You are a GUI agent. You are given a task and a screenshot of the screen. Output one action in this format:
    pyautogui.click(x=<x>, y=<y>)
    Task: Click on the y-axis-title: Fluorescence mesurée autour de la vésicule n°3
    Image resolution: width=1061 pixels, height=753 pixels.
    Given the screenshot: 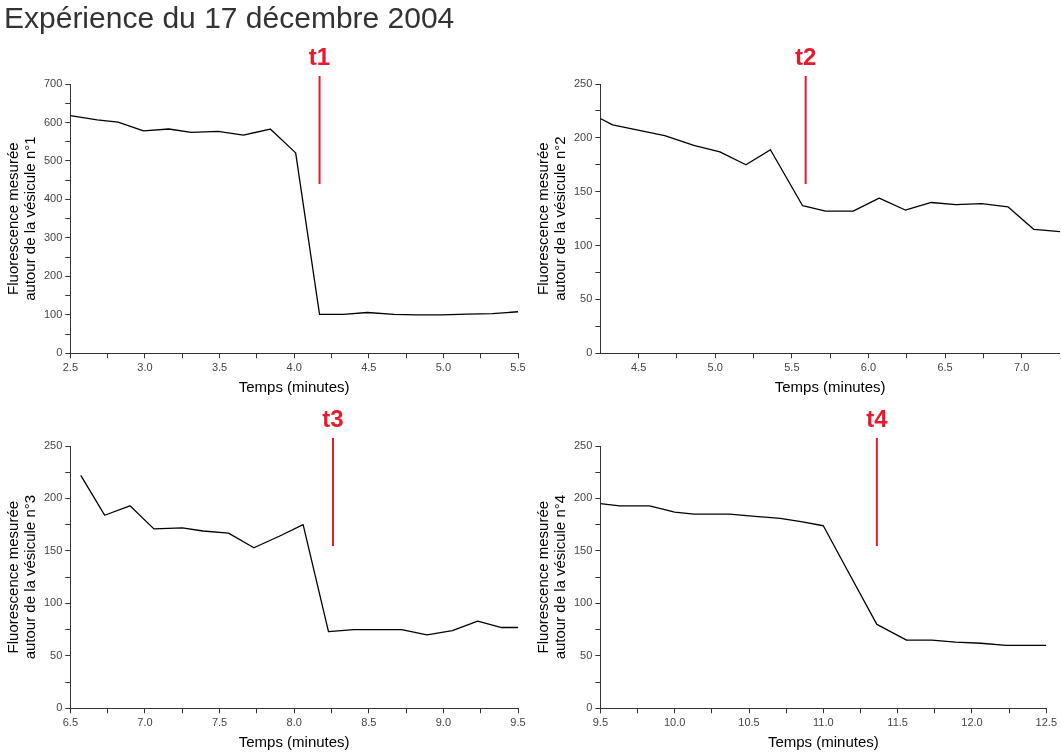 What is the action you would take?
    pyautogui.click(x=21, y=577)
    